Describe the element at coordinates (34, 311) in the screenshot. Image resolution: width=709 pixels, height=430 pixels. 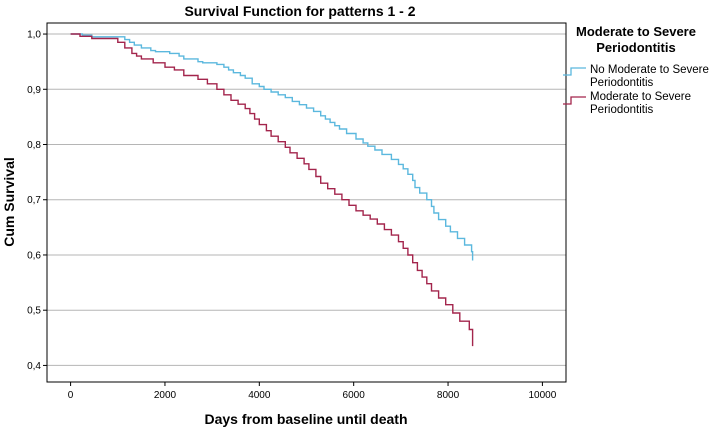
I see `y-tick-label: 0,5` at that location.